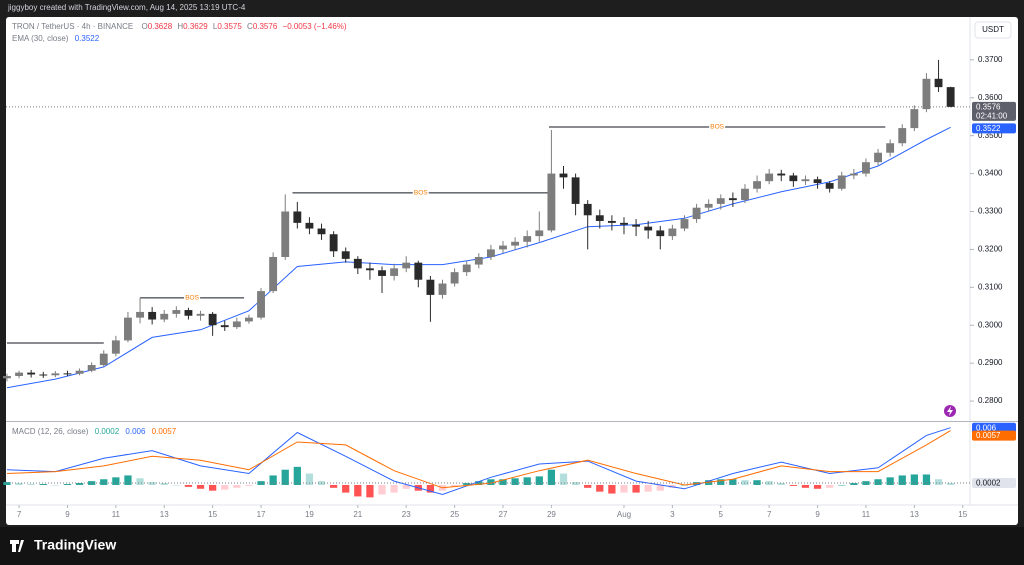  Describe the element at coordinates (990, 249) in the screenshot. I see `y-tick-label: 0.3200` at that location.